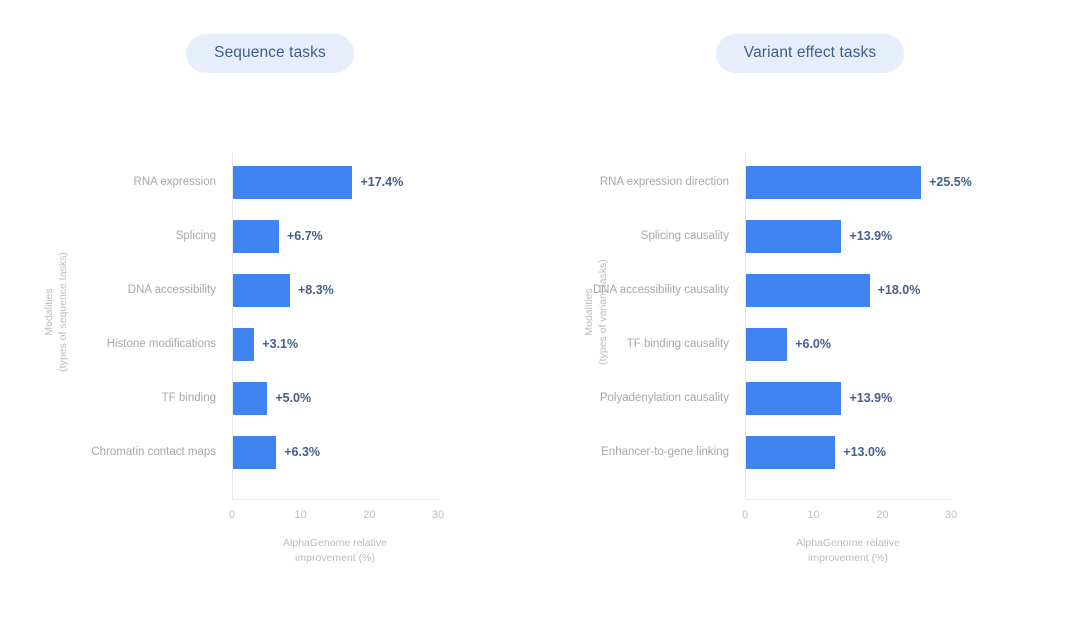  Describe the element at coordinates (280, 344) in the screenshot. I see `bar-value-label: +3.1%` at that location.